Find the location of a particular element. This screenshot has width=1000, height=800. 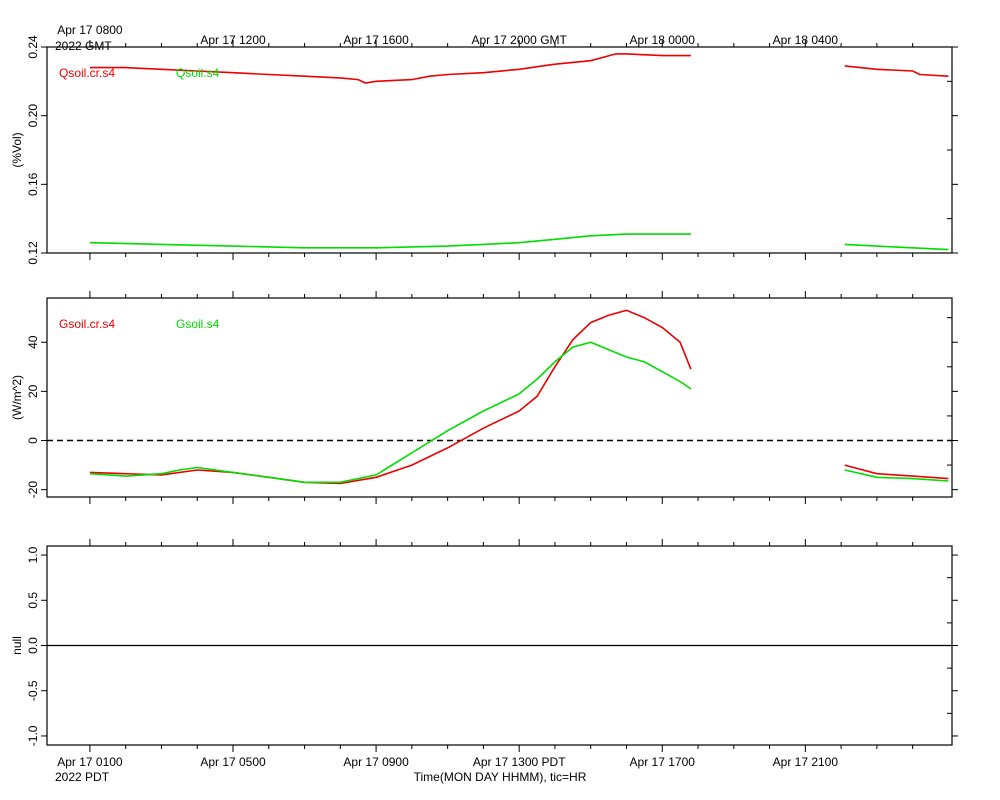

y-tick-label: 0.12 is located at coordinates (33, 253).